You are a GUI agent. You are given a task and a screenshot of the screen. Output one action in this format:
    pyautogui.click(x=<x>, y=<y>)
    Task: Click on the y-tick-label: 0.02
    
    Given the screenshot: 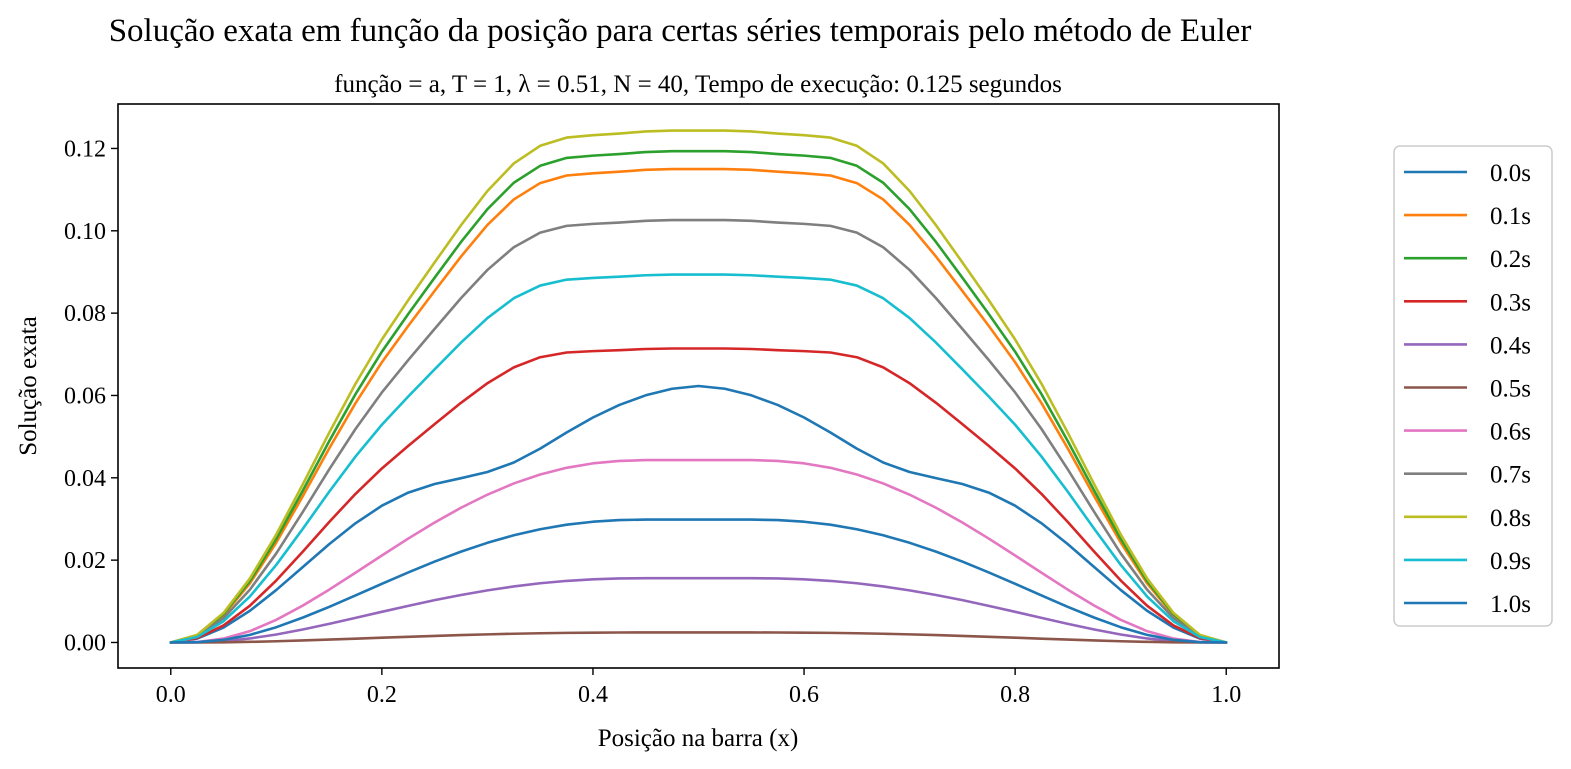 What is the action you would take?
    pyautogui.click(x=85, y=561)
    